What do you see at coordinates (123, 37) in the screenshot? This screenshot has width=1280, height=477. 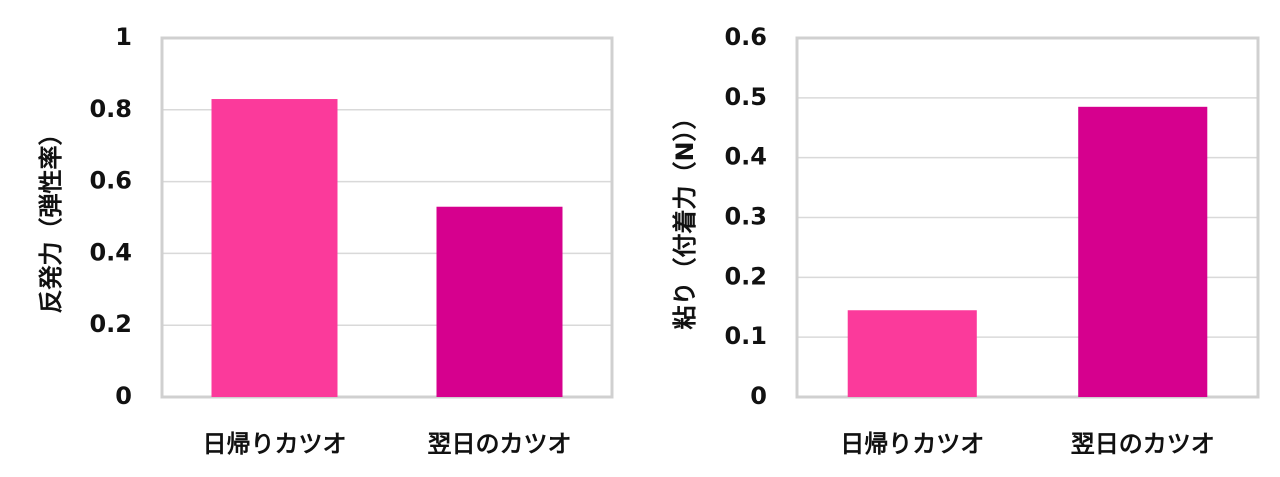 I see `y-tick-label: 1` at bounding box center [123, 37].